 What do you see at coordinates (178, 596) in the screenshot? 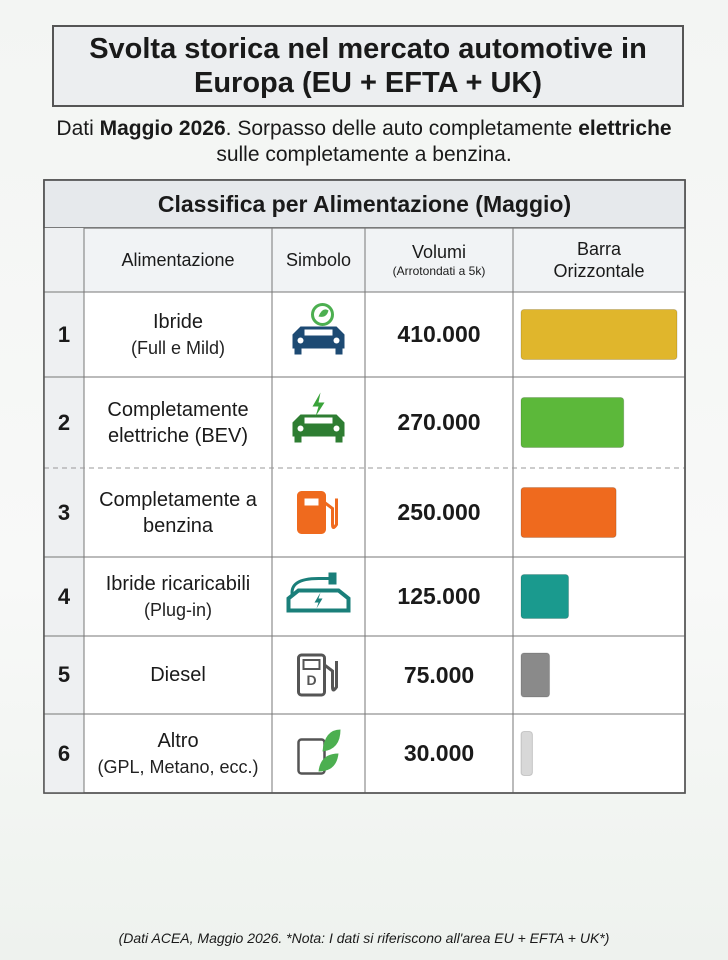
I see `name-cell: Ibride ricaricabili (Plug-in)` at bounding box center [178, 596].